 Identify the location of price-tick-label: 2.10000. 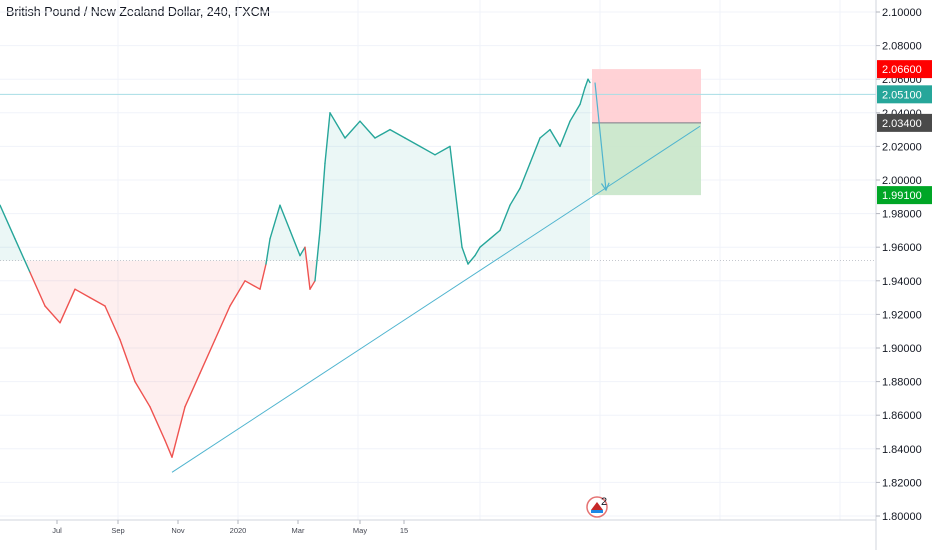
(902, 13).